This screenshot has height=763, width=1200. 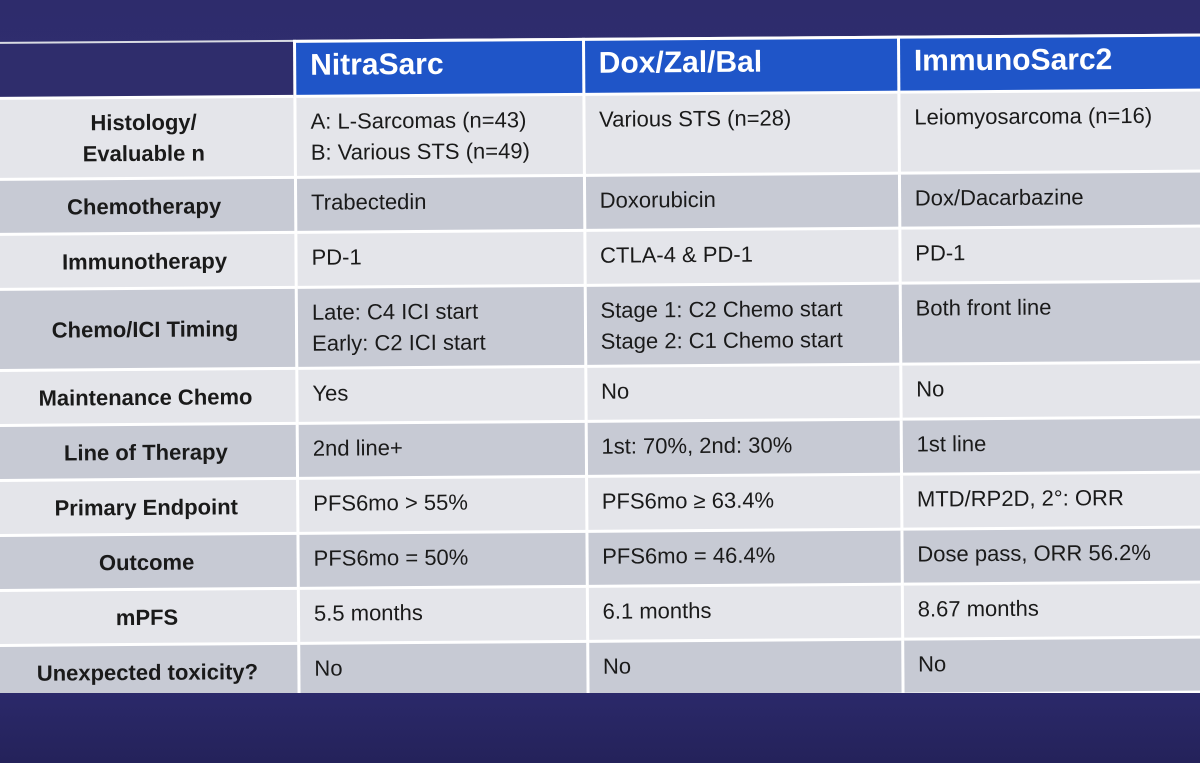 I want to click on table-cell: PFS6mo = 46.4%, so click(x=744, y=558).